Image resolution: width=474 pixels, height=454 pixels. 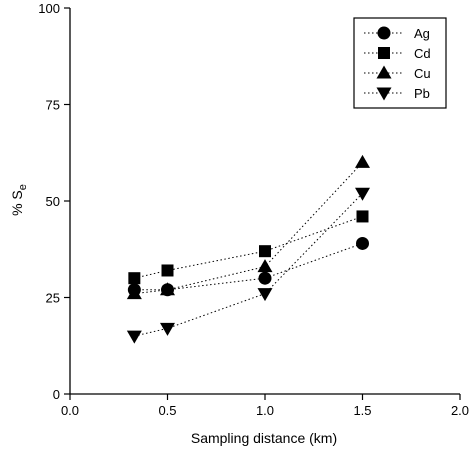 What do you see at coordinates (384, 94) in the screenshot?
I see `legend-marker-pb` at bounding box center [384, 94].